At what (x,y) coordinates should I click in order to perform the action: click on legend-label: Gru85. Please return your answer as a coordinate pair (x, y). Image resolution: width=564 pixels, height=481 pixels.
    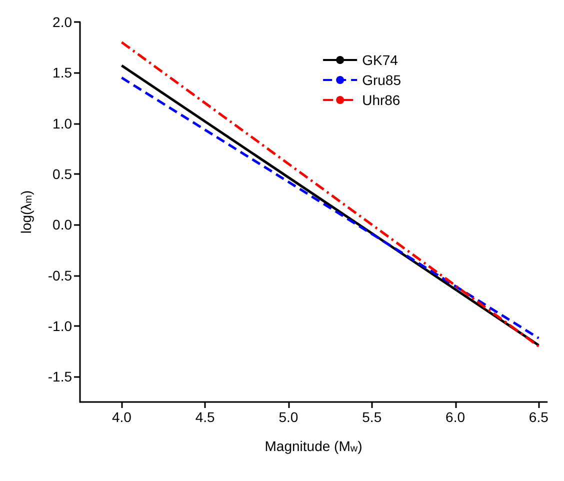
    Looking at the image, I should click on (382, 80).